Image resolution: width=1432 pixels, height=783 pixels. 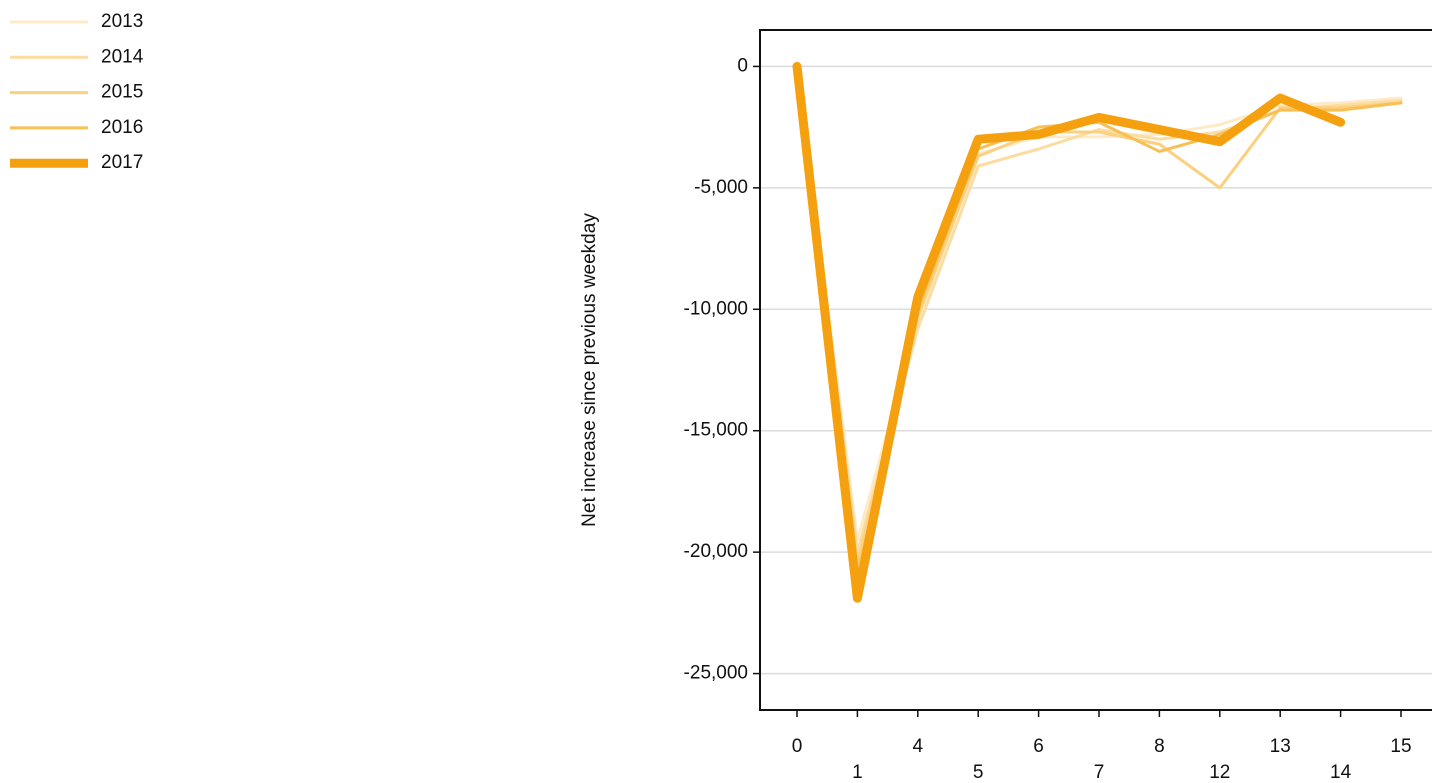 What do you see at coordinates (122, 127) in the screenshot?
I see `legend-label: 2016` at bounding box center [122, 127].